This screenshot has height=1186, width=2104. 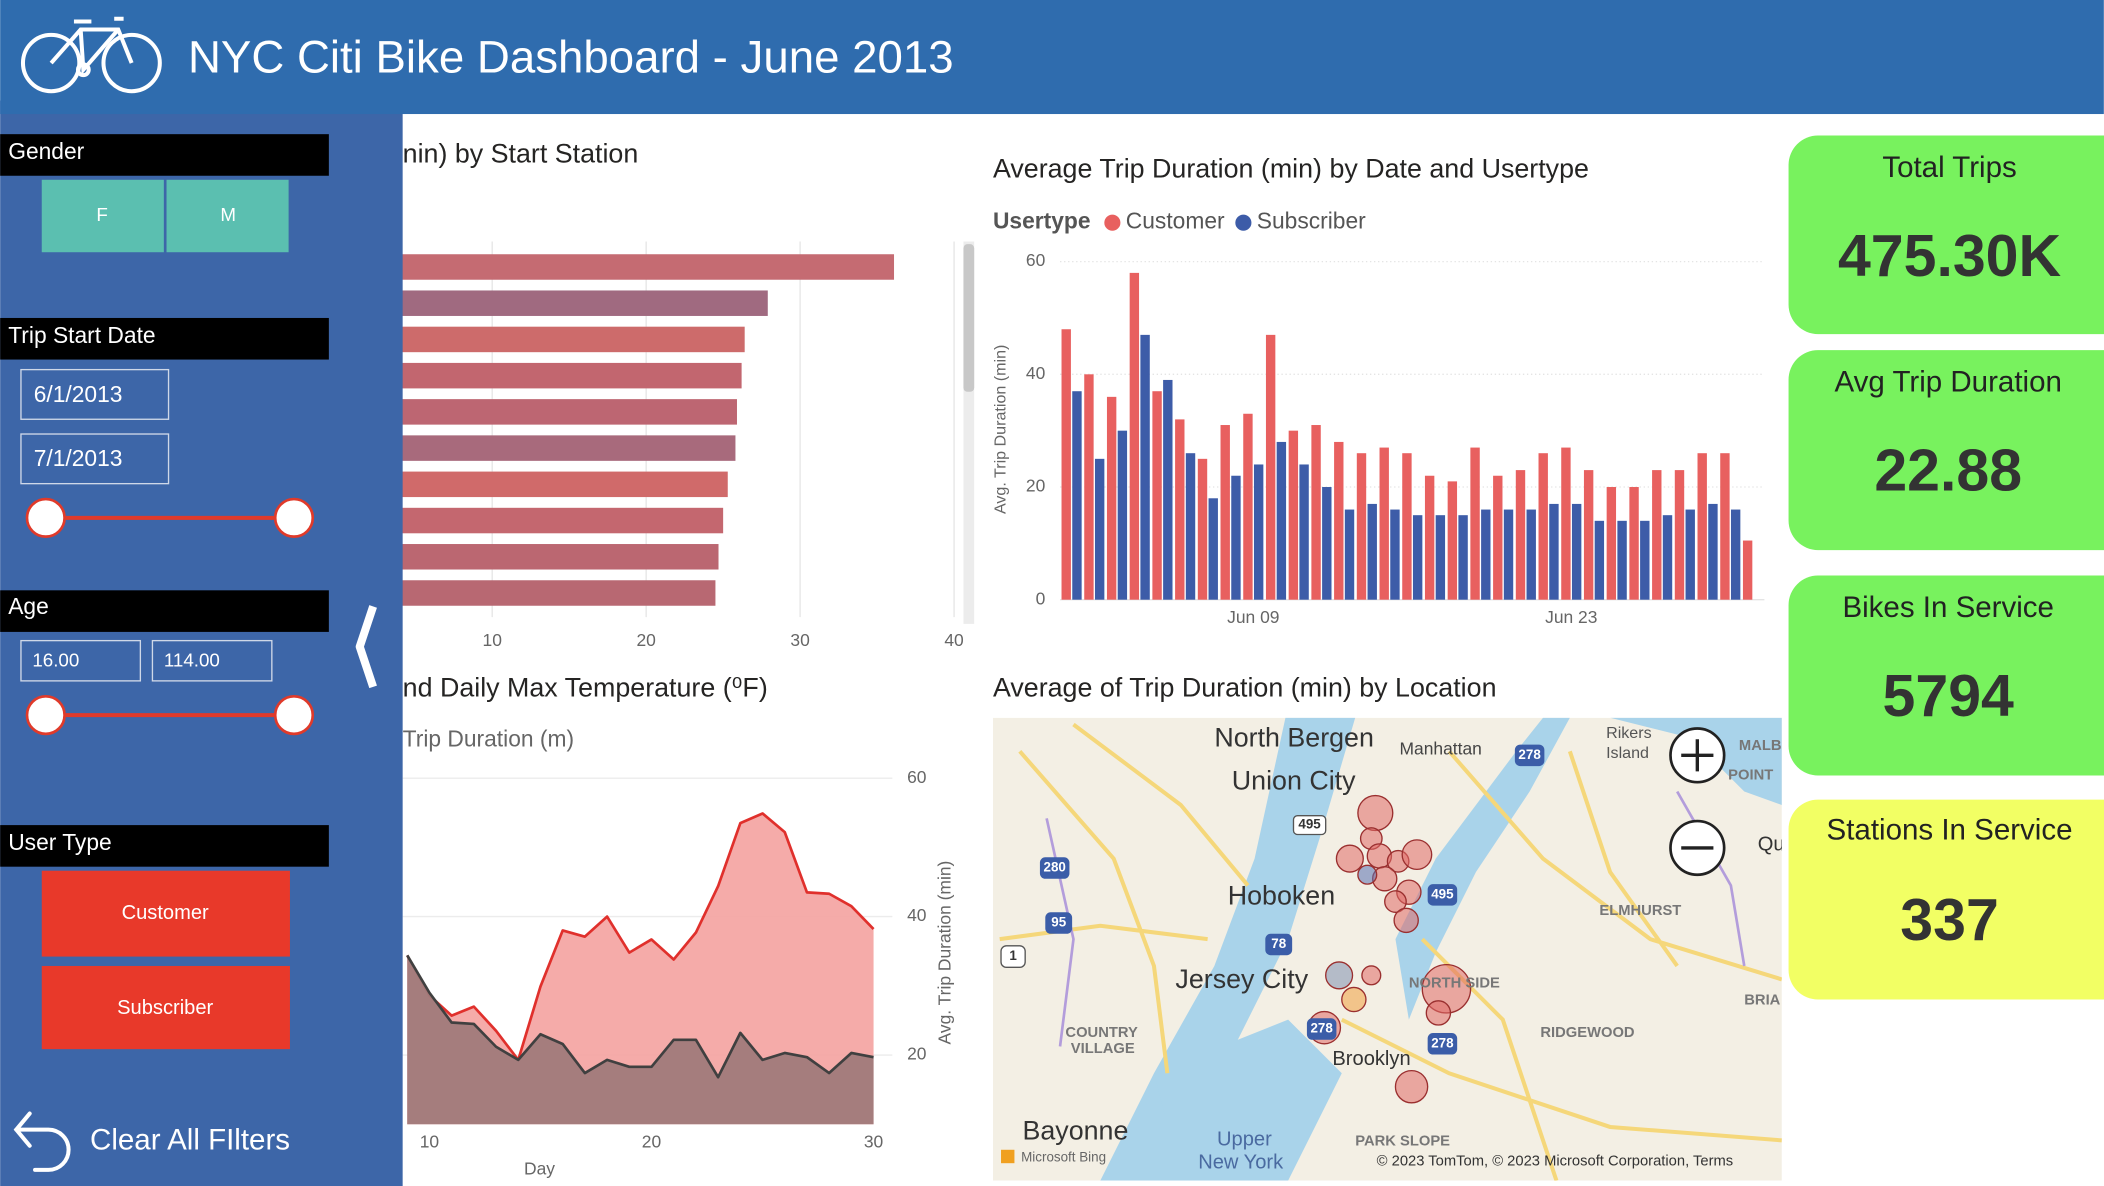 What do you see at coordinates (945, 953) in the screenshot?
I see `y2-axis-title: Avg. Trip Duration (min)` at bounding box center [945, 953].